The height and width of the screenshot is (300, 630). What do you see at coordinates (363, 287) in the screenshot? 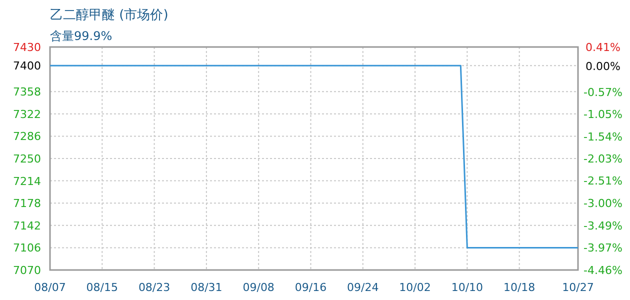
I see `x-tick-label: 09/24` at bounding box center [363, 287].